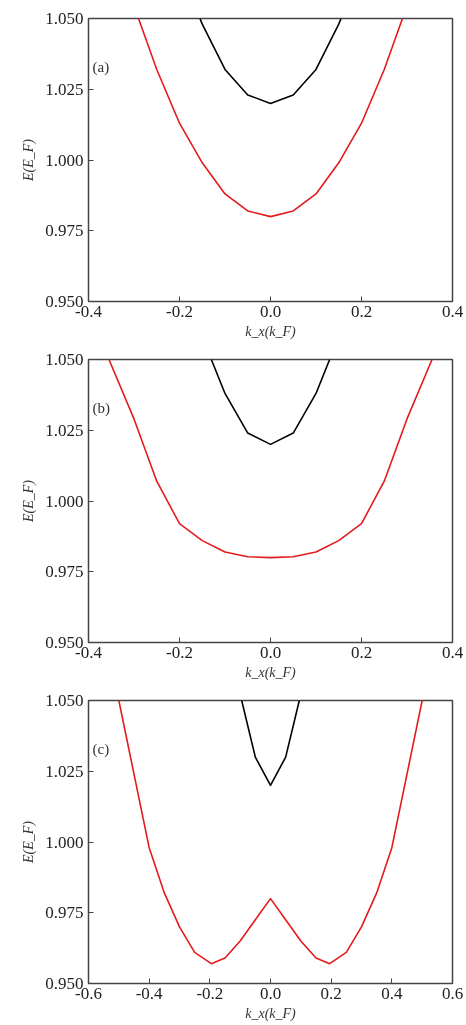 The height and width of the screenshot is (1025, 466). What do you see at coordinates (149, 993) in the screenshot?
I see `x-tick-label: -0.4` at bounding box center [149, 993].